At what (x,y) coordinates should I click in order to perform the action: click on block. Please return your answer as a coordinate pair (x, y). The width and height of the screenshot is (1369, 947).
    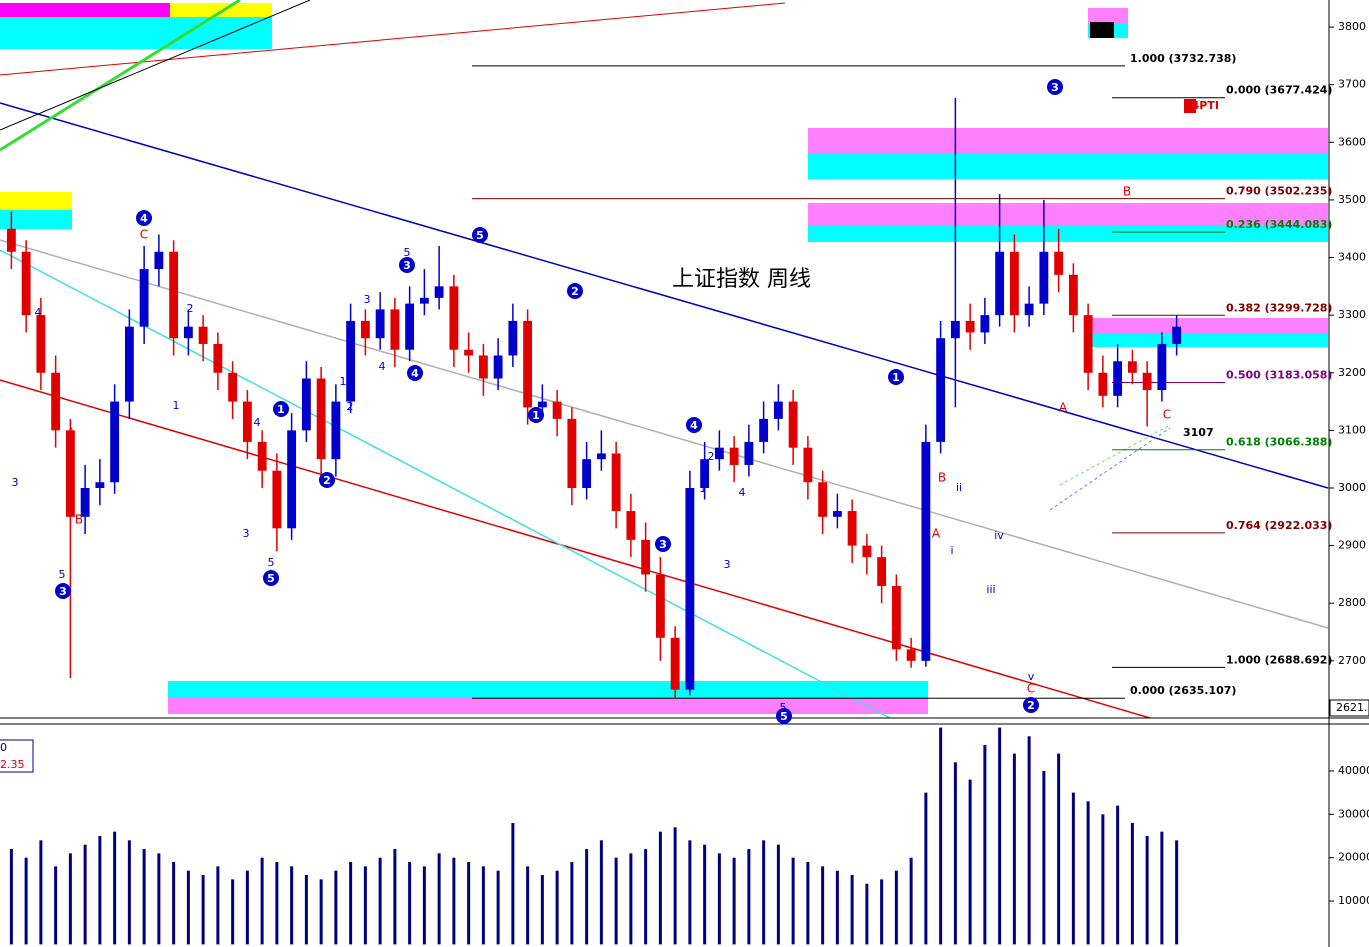
    Looking at the image, I should click on (1102, 30).